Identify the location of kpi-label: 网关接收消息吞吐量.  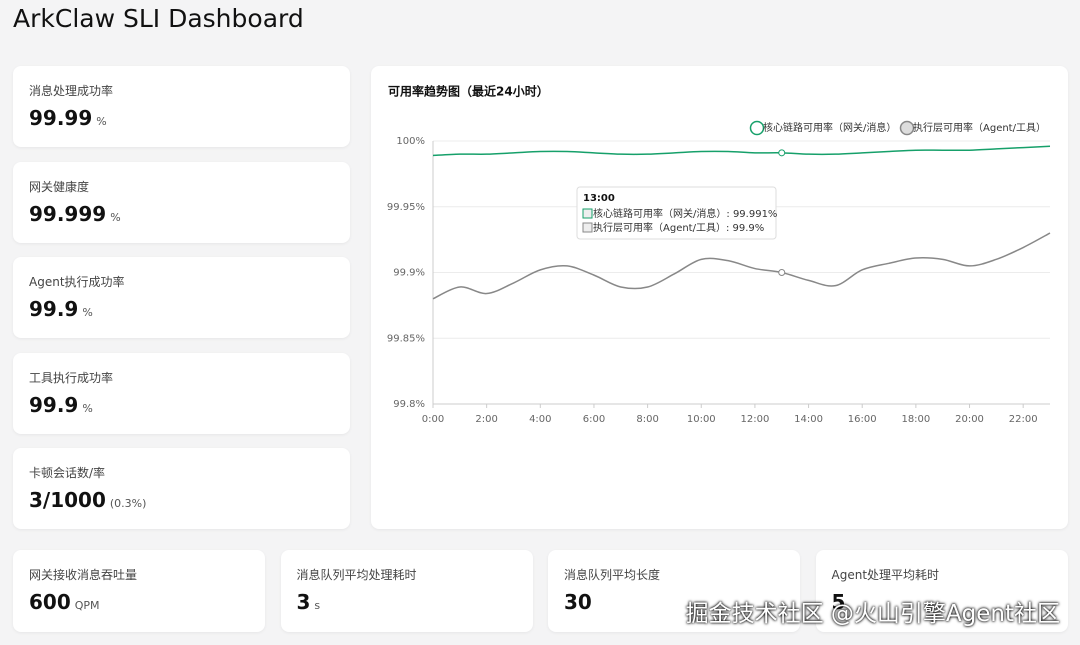
(83, 575).